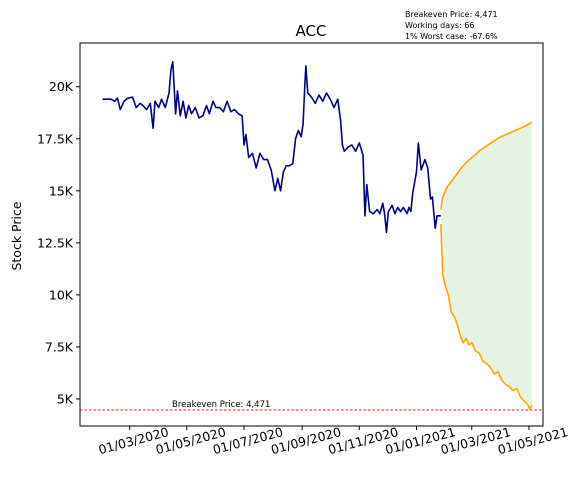  I want to click on y-tick-label: 12.5K, so click(55, 242).